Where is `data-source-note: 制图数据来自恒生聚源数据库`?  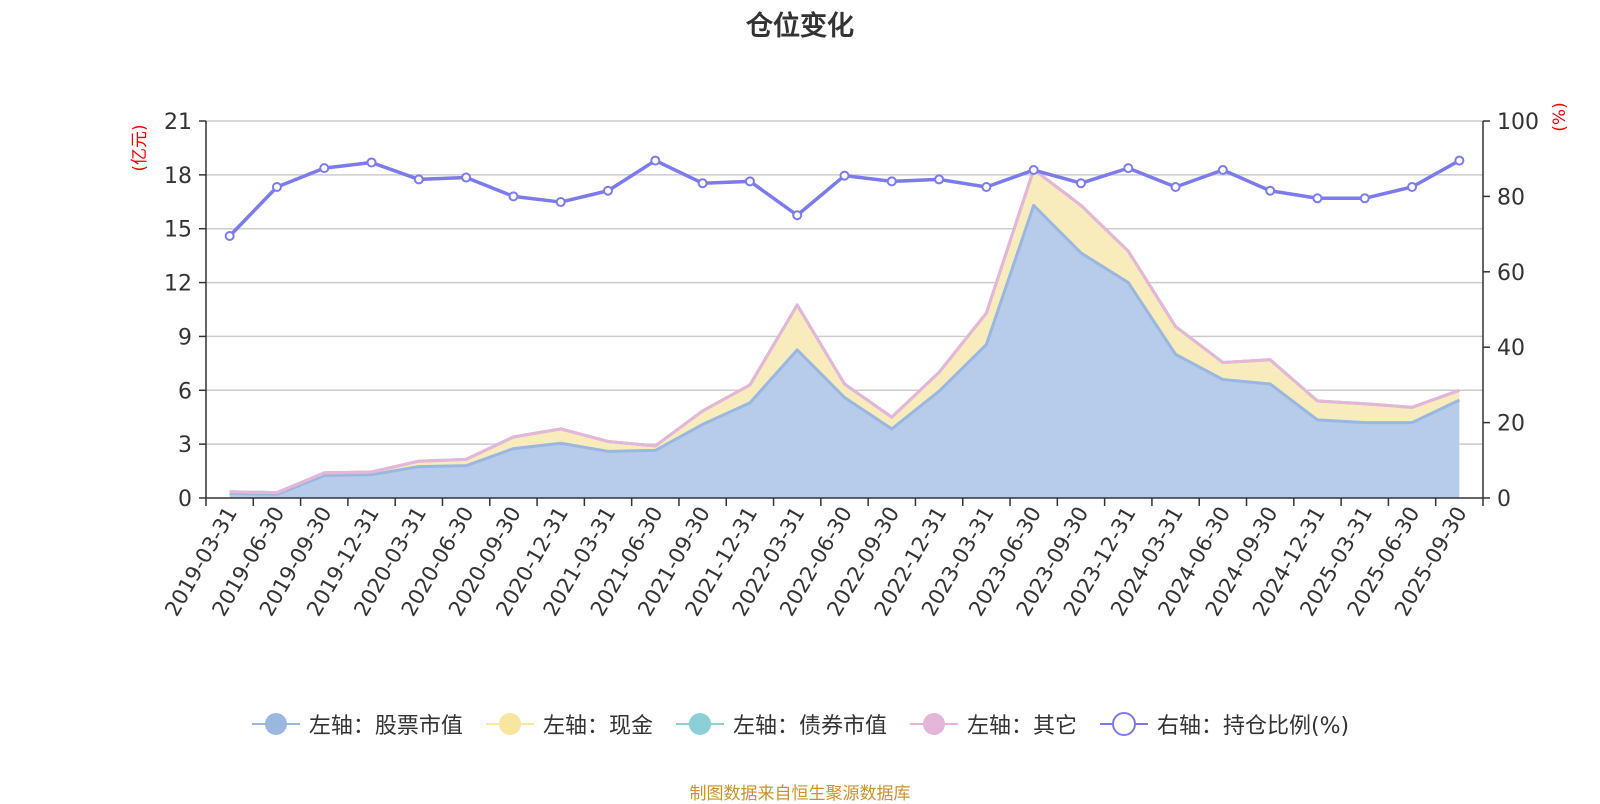
data-source-note: 制图数据来自恒生聚源数据库 is located at coordinates (800, 794).